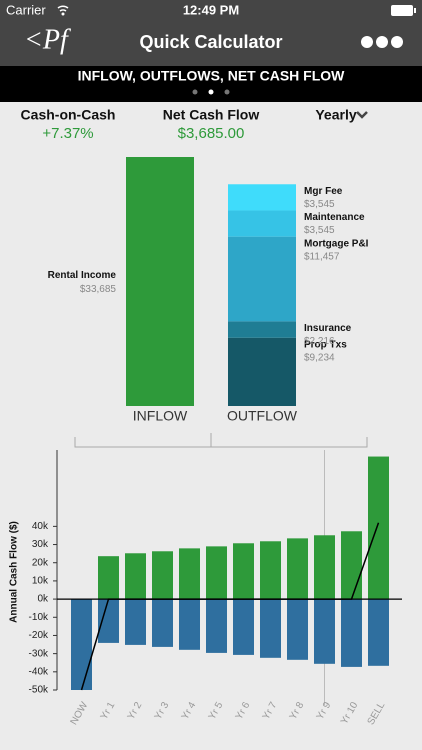  I want to click on segment-name: Rental Income, so click(82, 275).